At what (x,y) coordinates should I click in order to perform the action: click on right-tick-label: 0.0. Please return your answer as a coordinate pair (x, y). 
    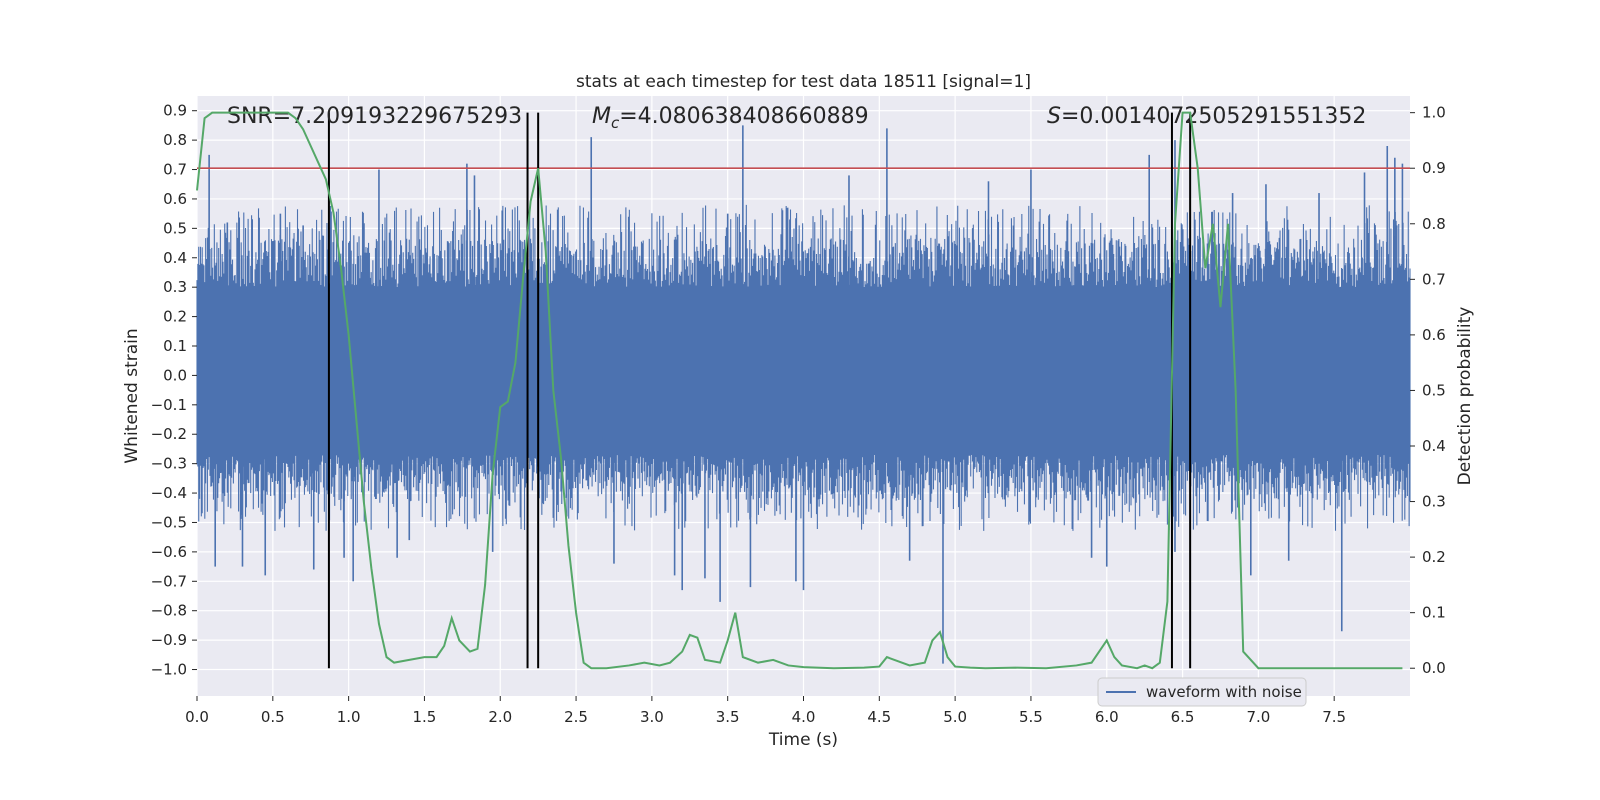
    Looking at the image, I should click on (1434, 668).